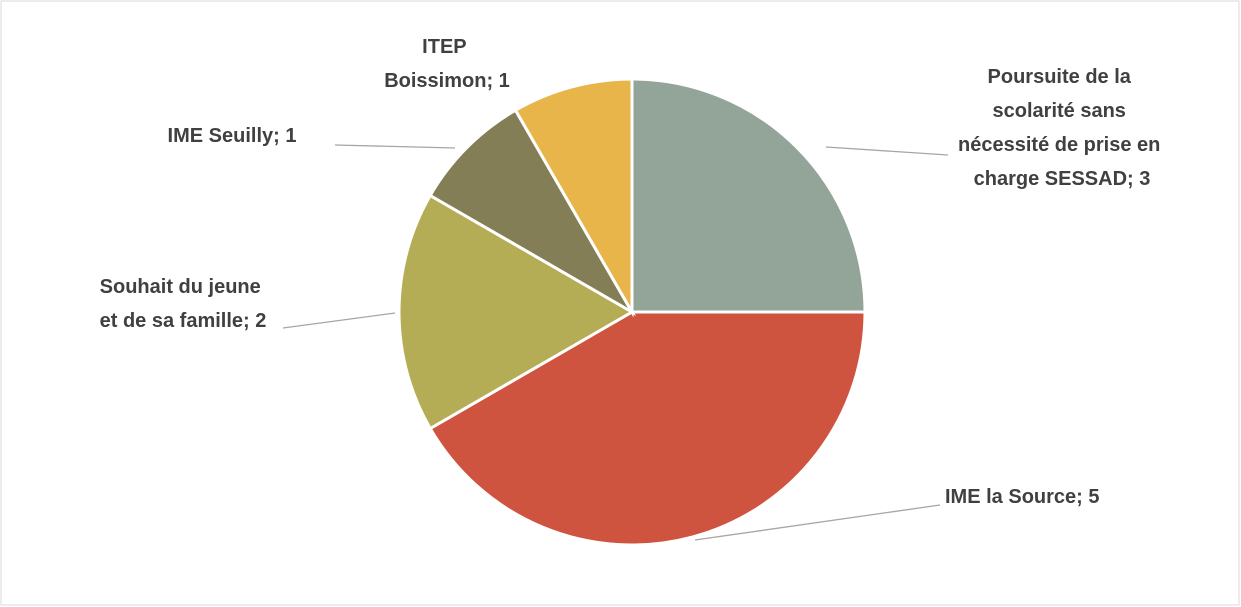  I want to click on data-label: IME la Source; 5, so click(1022, 497).